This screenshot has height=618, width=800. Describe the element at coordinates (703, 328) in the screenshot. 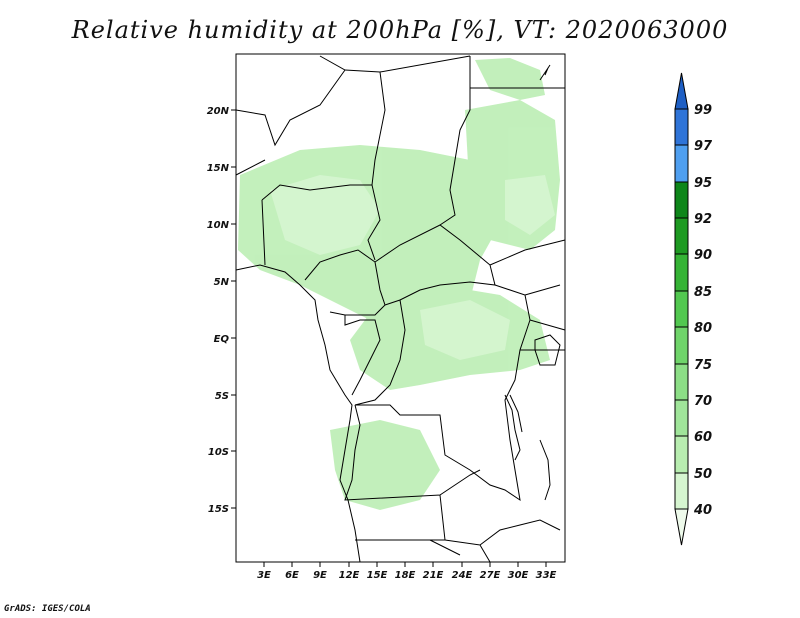

I see `colorbar-label: 80` at that location.